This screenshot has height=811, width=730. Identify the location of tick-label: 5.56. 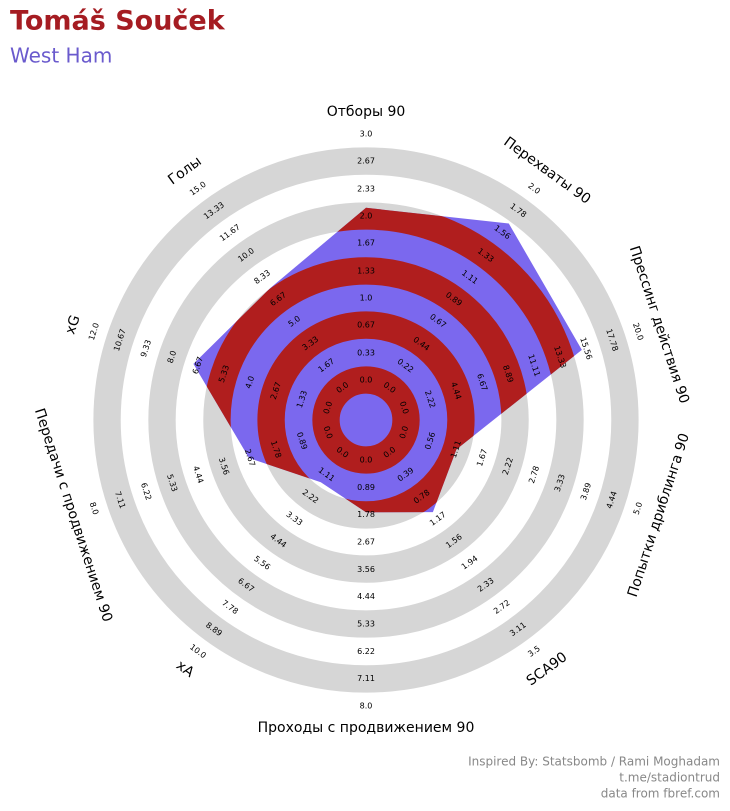
(262, 563).